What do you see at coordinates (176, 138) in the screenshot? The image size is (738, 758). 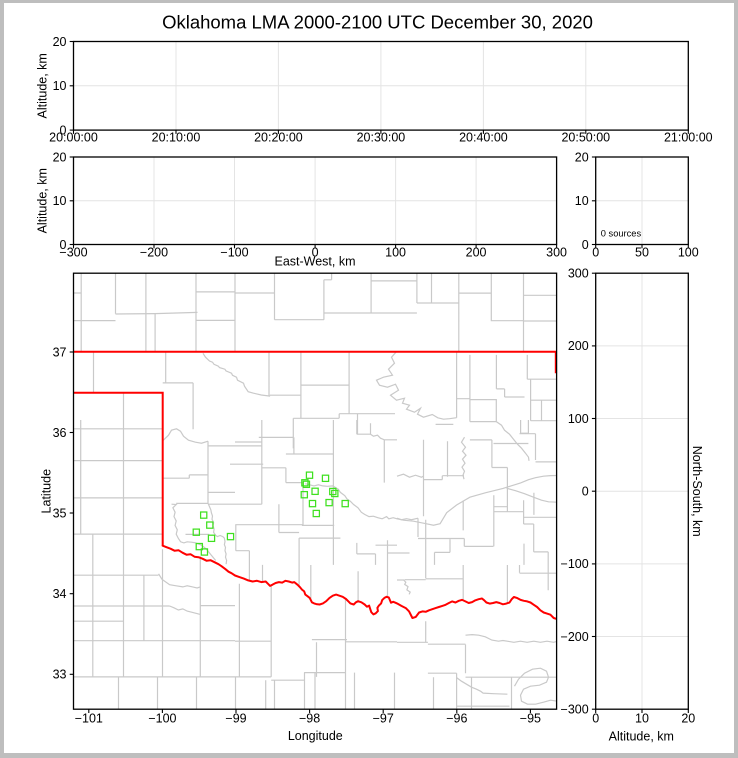 I see `svg-text: 20:10:00` at bounding box center [176, 138].